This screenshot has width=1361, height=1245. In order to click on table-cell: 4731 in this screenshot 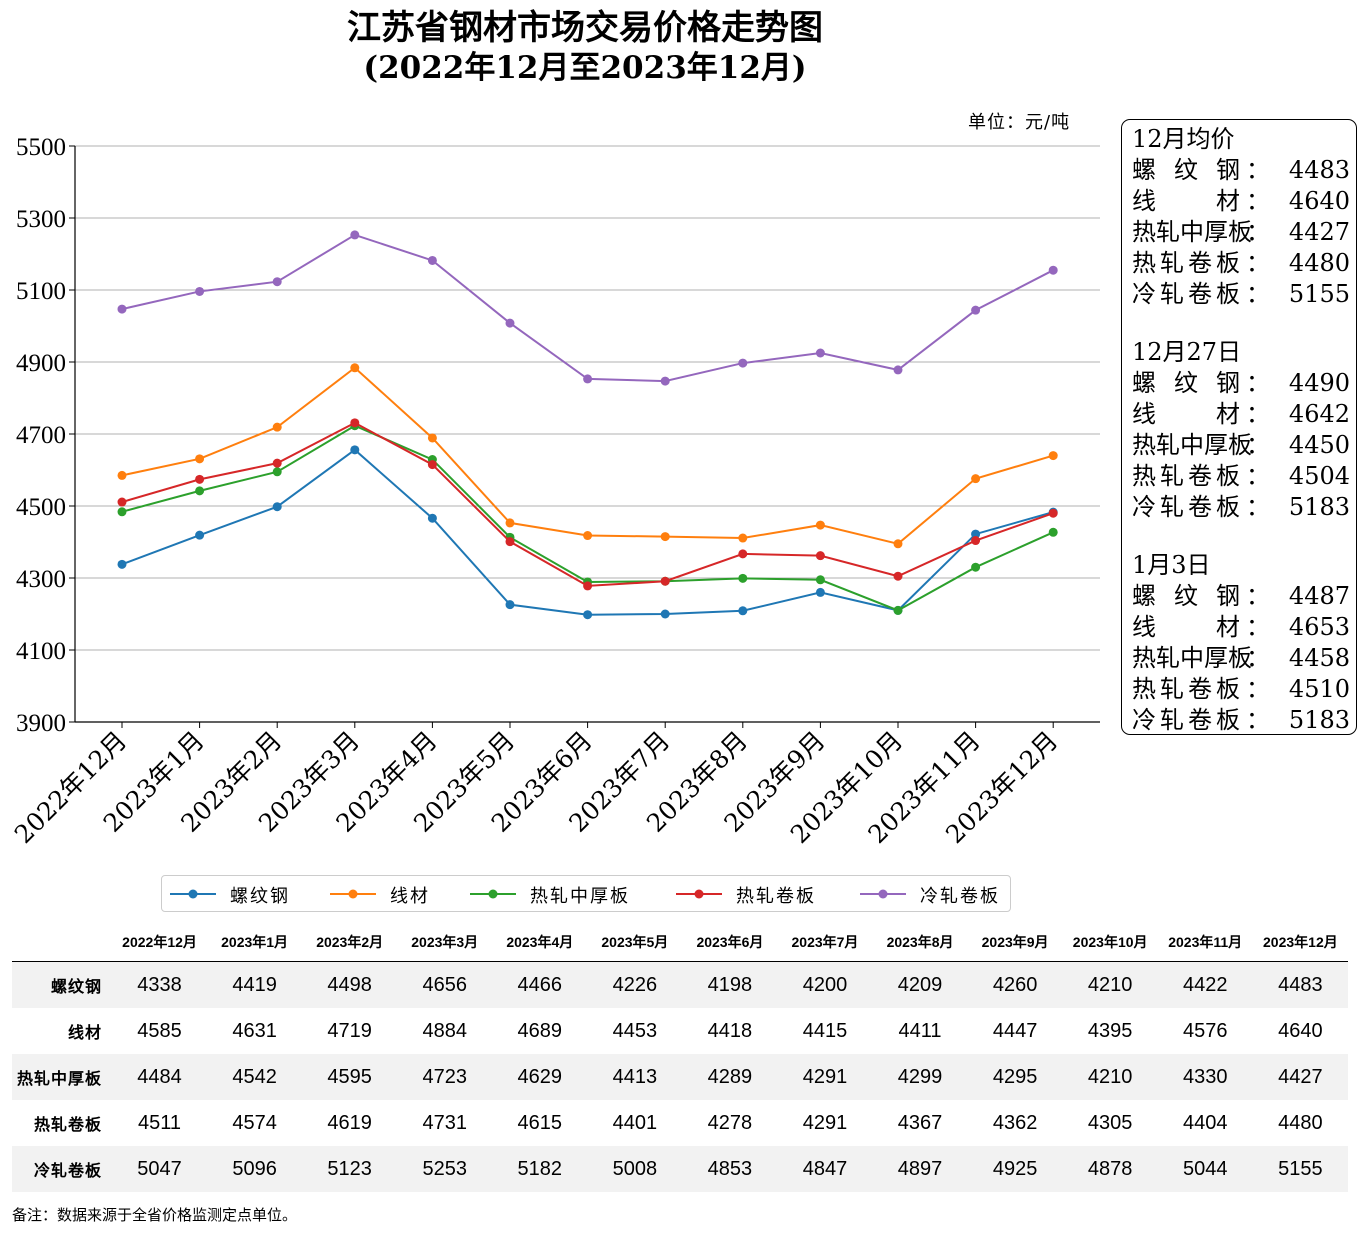, I will do `click(444, 1122)`.